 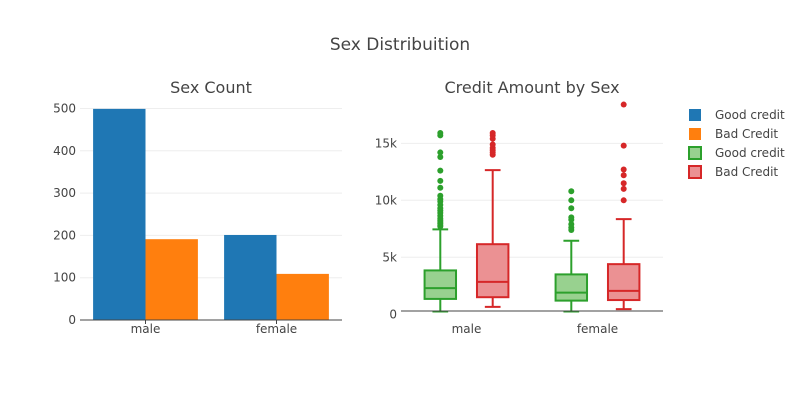 I want to click on box-bad-female, so click(x=623, y=206).